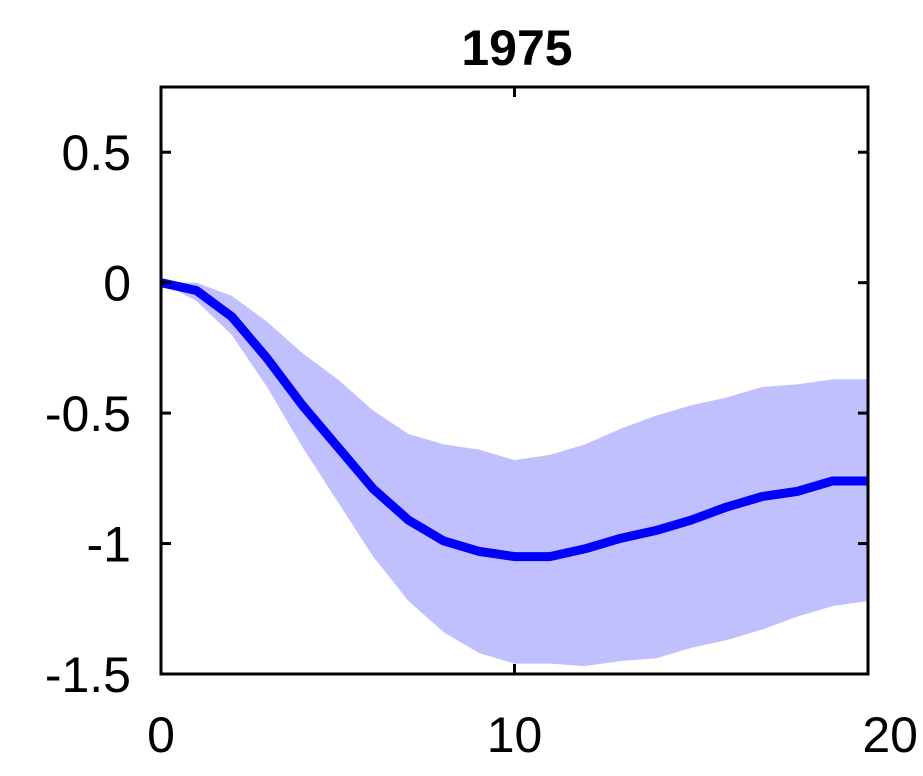 The image size is (923, 776). What do you see at coordinates (88, 414) in the screenshot?
I see `y-tick-label: -0.5` at bounding box center [88, 414].